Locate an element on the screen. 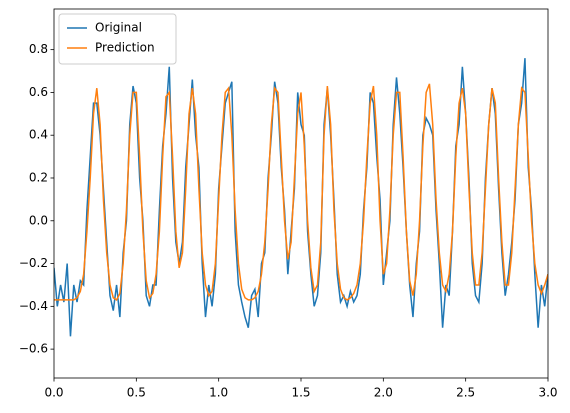 The height and width of the screenshot is (413, 570). x-tick-label: 2.5 is located at coordinates (465, 393).